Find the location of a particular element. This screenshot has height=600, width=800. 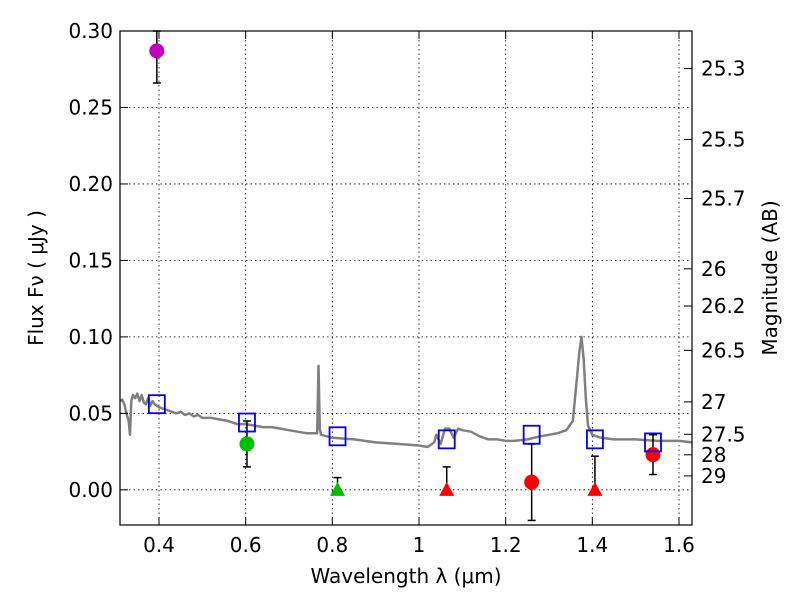

x-tick-label: 1.6 is located at coordinates (679, 545).